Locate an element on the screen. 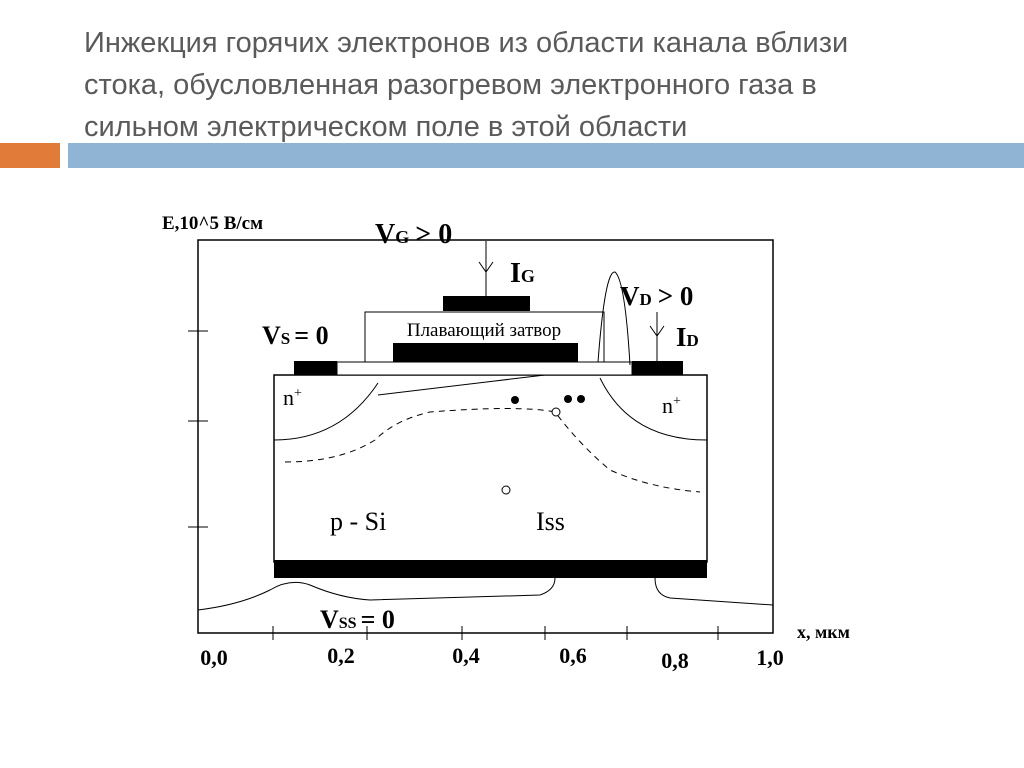  drain-contact is located at coordinates (657, 368).